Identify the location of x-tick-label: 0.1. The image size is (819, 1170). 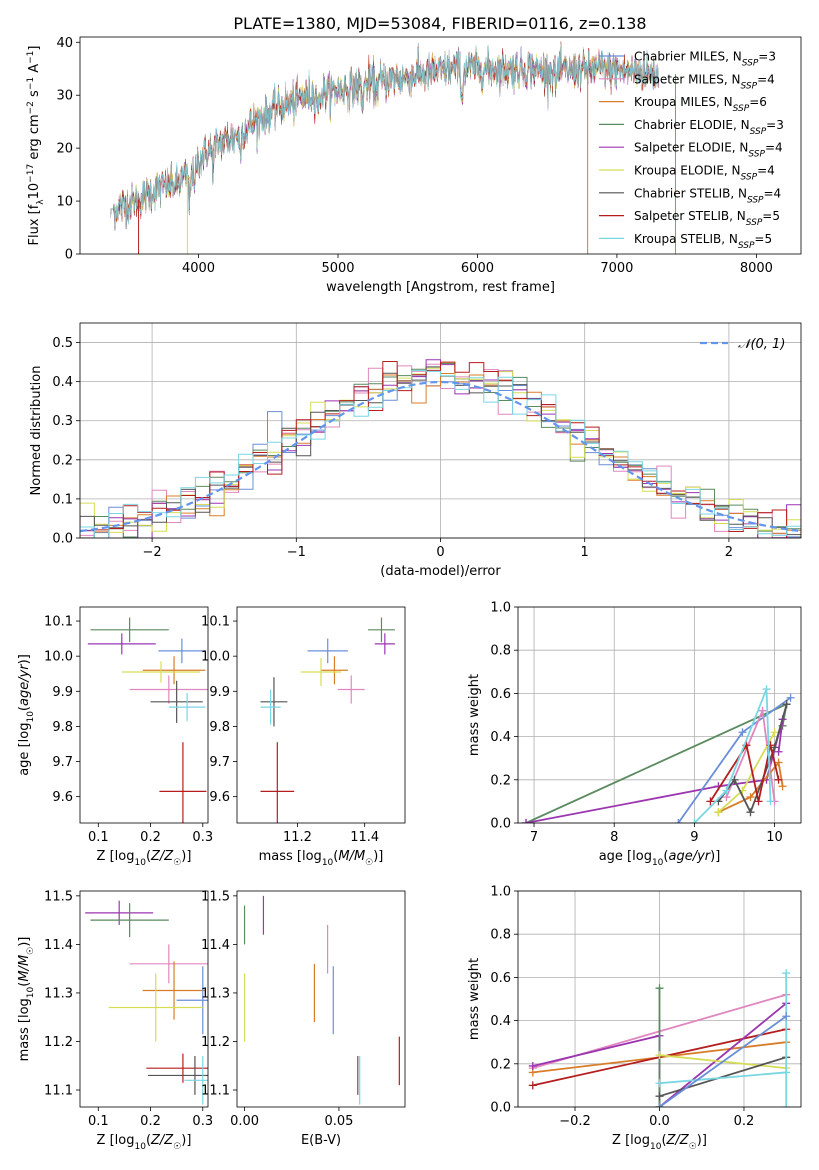
(98, 1121).